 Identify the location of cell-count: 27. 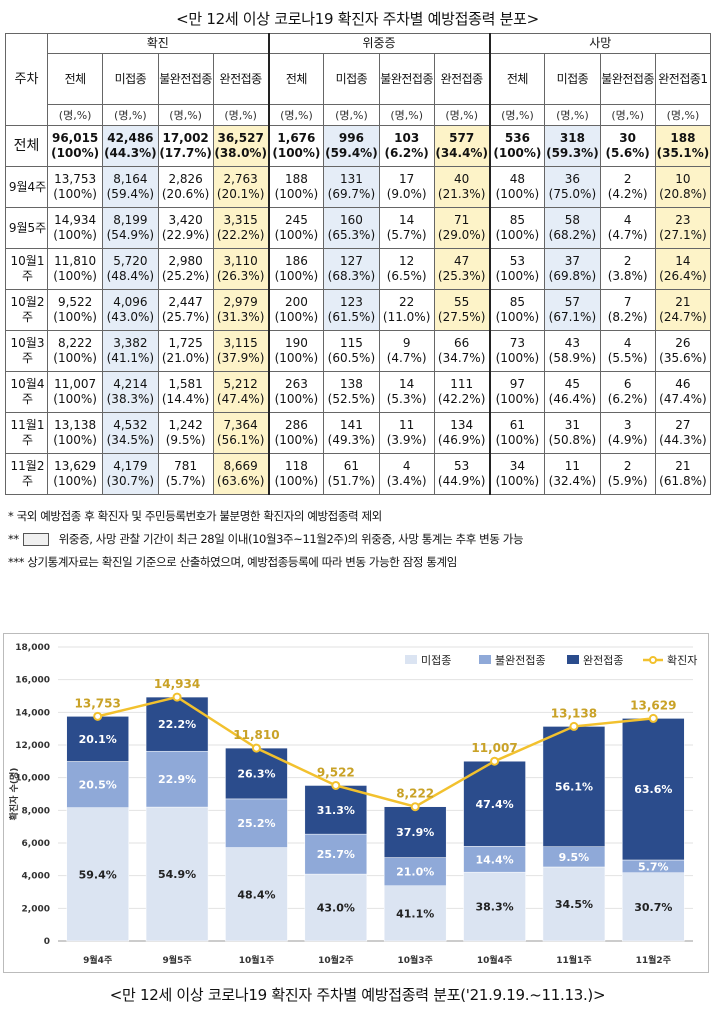
(683, 425).